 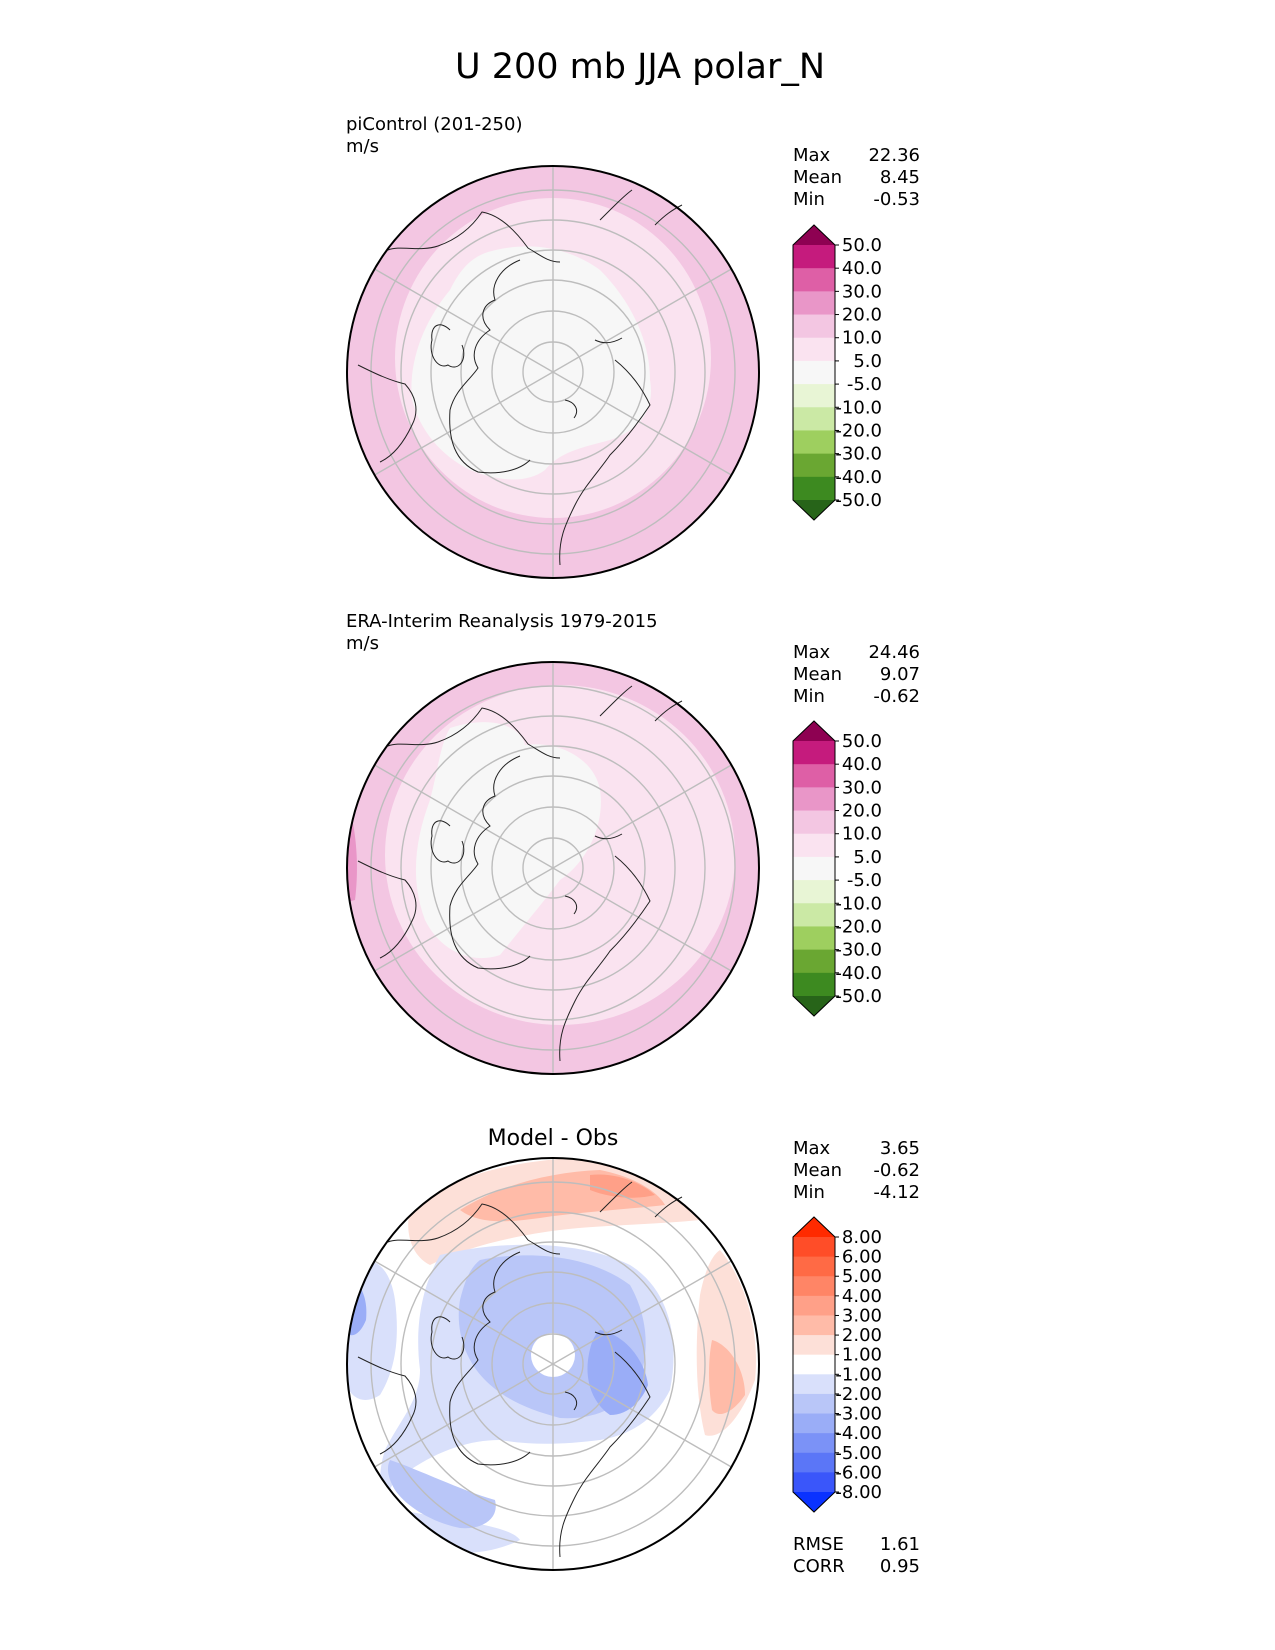 I want to click on stats-block: Max 24.46 Mean 9.07 Min -0.62, so click(x=856, y=674).